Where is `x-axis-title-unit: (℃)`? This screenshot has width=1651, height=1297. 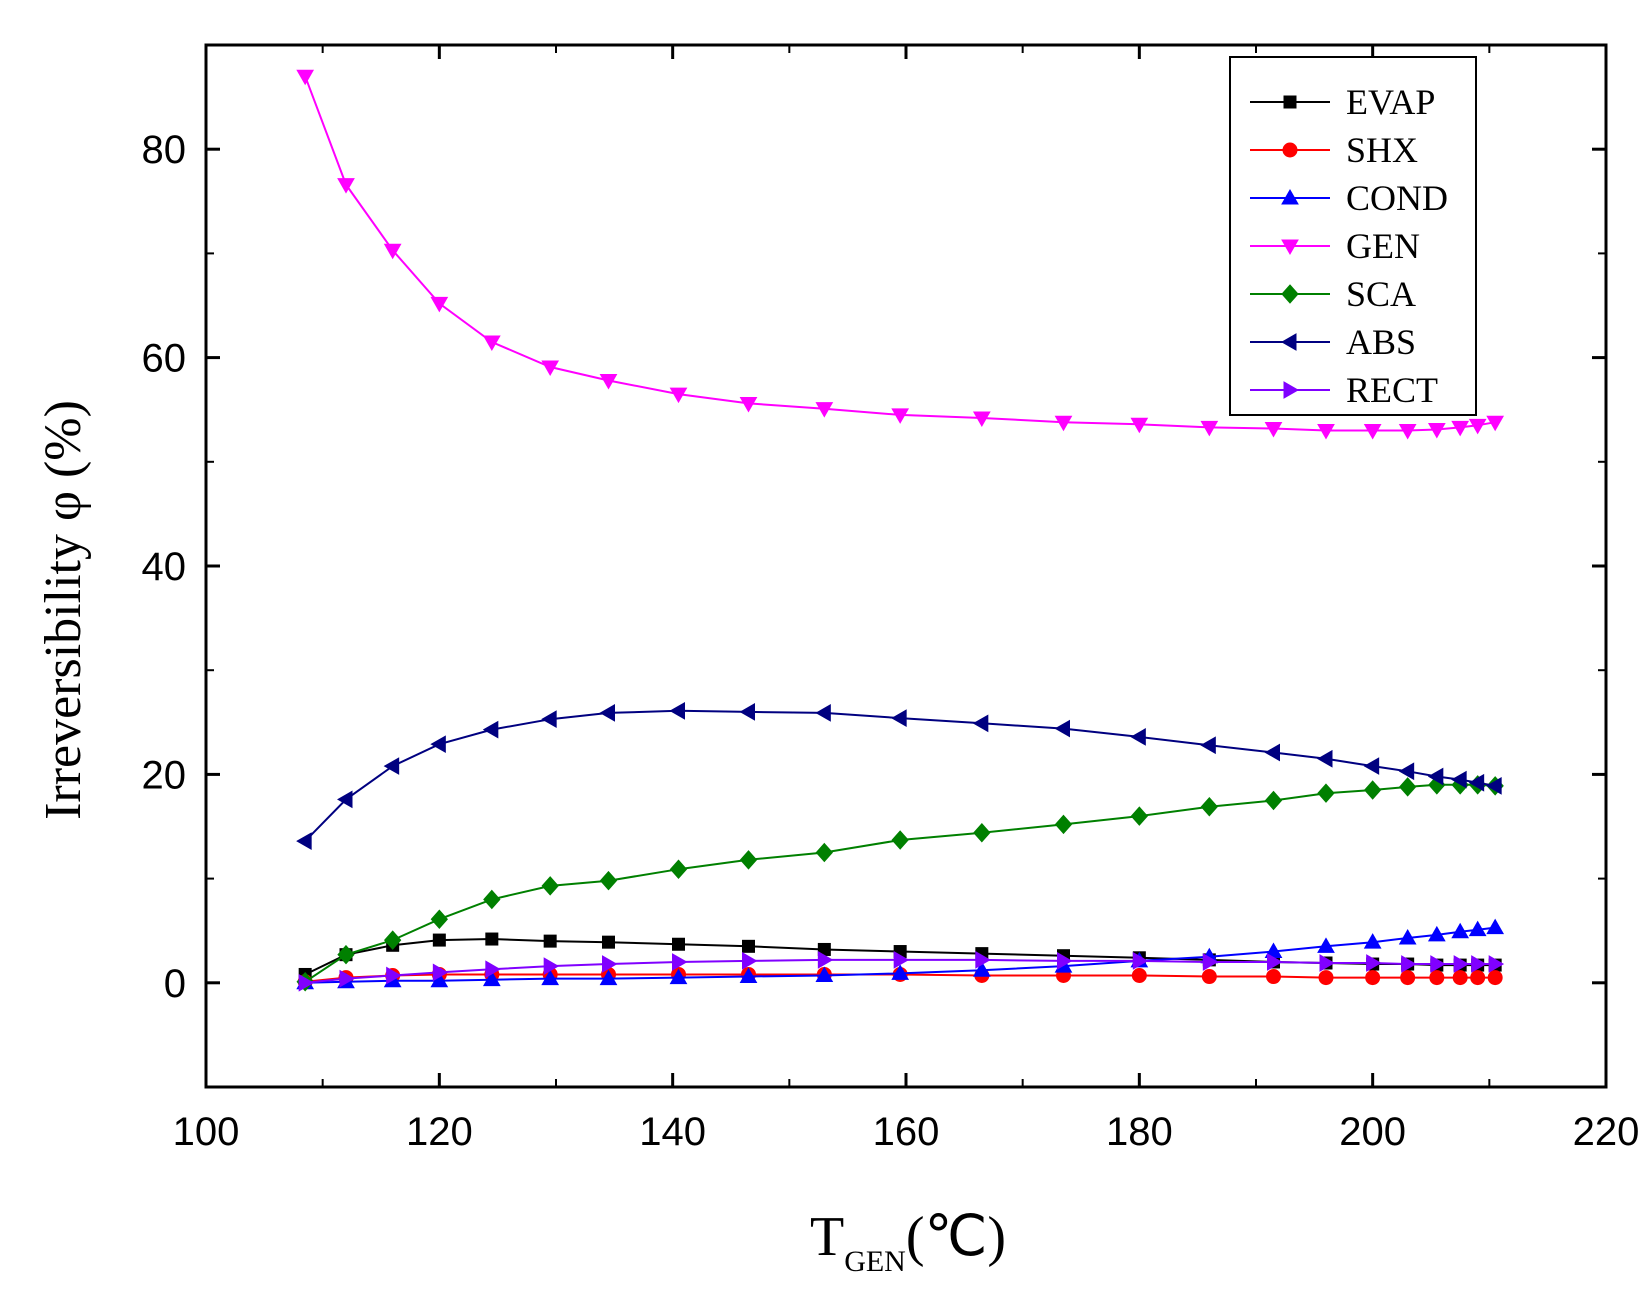 x-axis-title-unit: (℃) is located at coordinates (956, 1237).